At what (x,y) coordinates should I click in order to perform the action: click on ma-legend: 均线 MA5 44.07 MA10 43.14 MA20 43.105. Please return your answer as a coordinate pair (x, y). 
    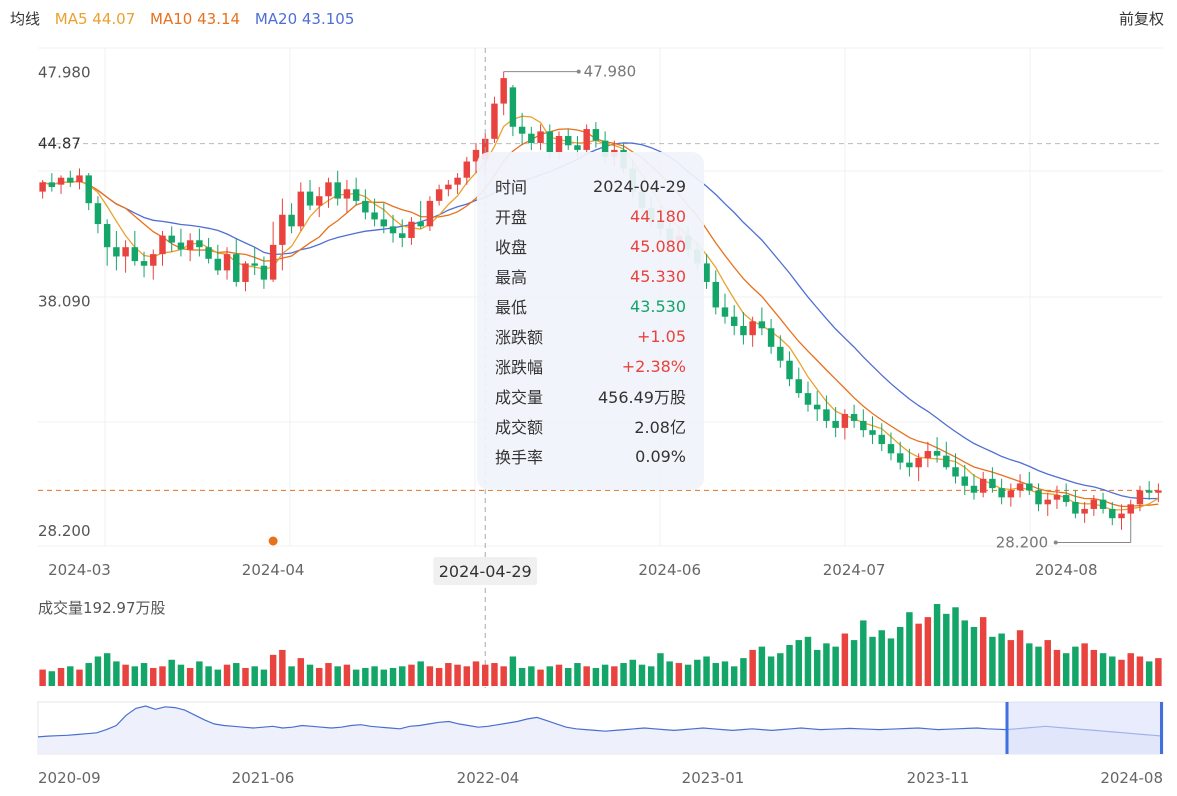
    Looking at the image, I should click on (187, 18).